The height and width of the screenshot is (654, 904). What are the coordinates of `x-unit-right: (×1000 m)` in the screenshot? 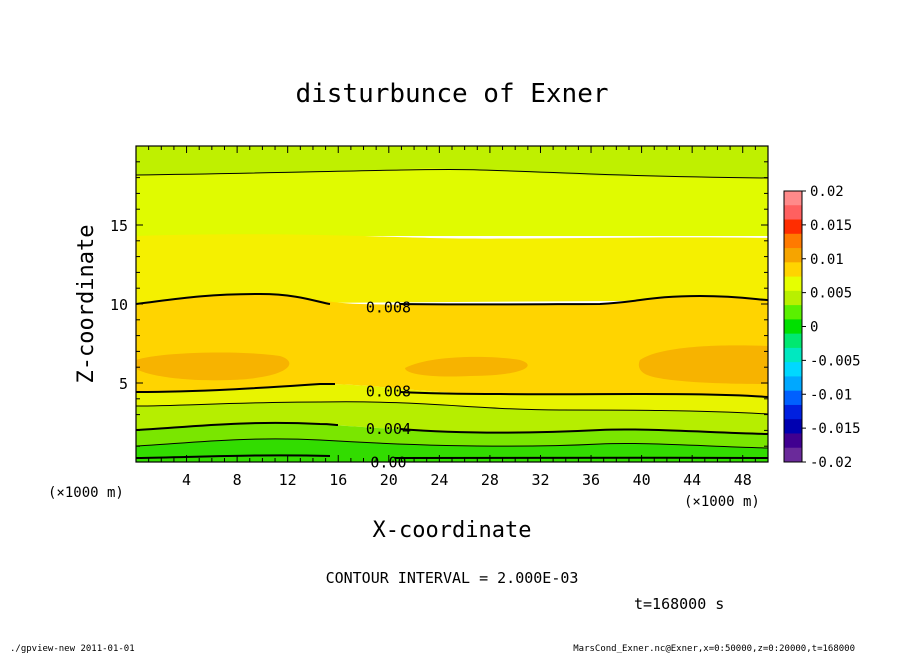 It's located at (722, 502).